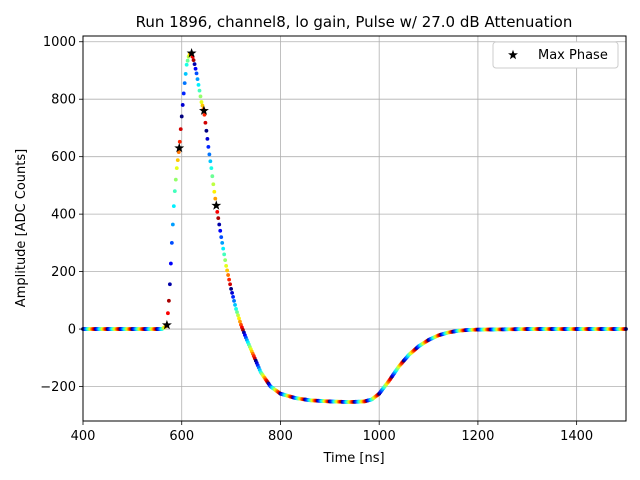 Image resolution: width=640 pixels, height=480 pixels. What do you see at coordinates (379, 436) in the screenshot?
I see `x-tick-label: 1000` at bounding box center [379, 436].